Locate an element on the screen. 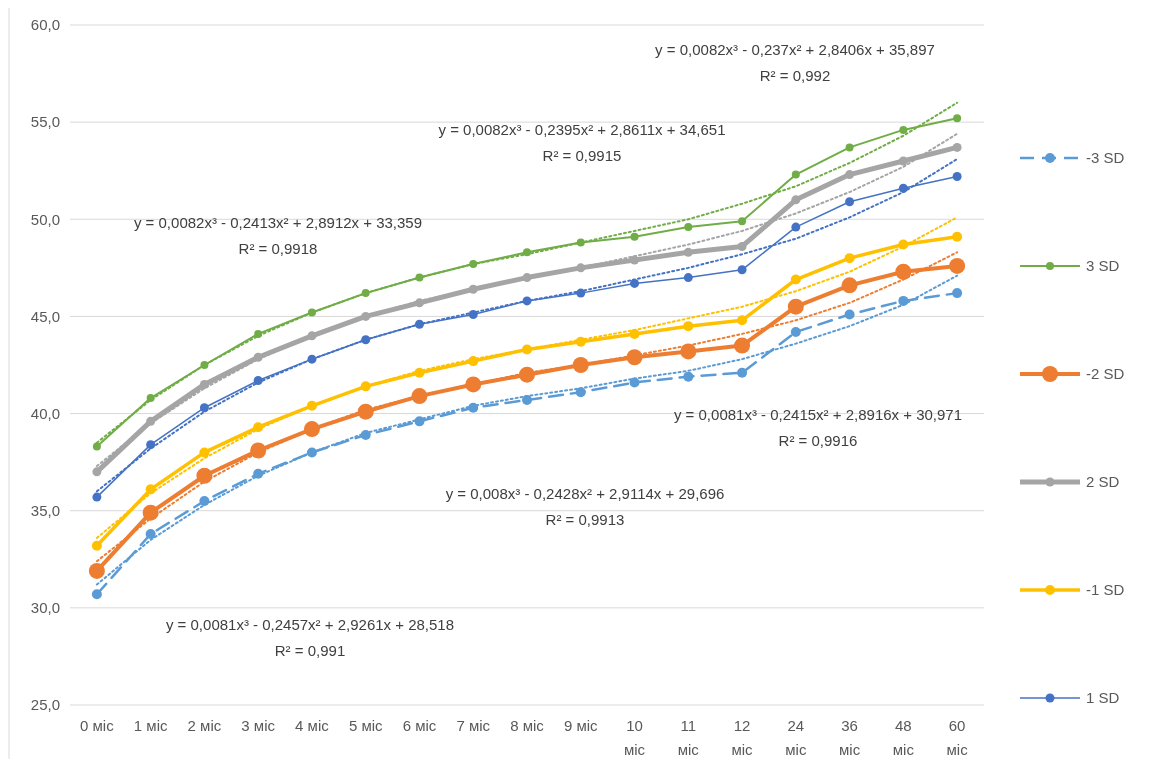 The height and width of the screenshot is (767, 1160). x-tick-label: 3 міс is located at coordinates (258, 725).